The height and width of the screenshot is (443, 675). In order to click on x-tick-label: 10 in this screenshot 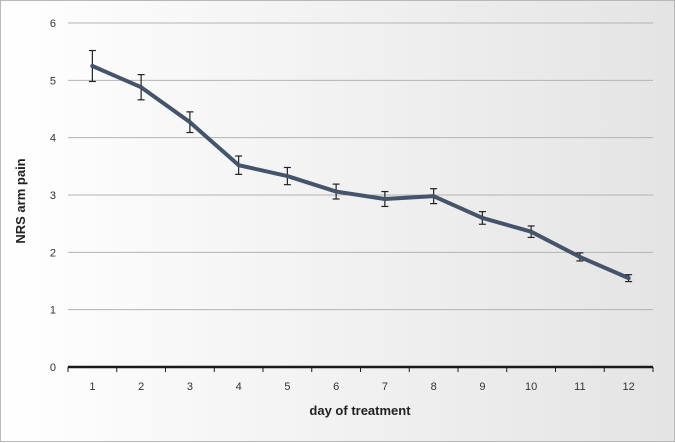, I will do `click(531, 387)`.